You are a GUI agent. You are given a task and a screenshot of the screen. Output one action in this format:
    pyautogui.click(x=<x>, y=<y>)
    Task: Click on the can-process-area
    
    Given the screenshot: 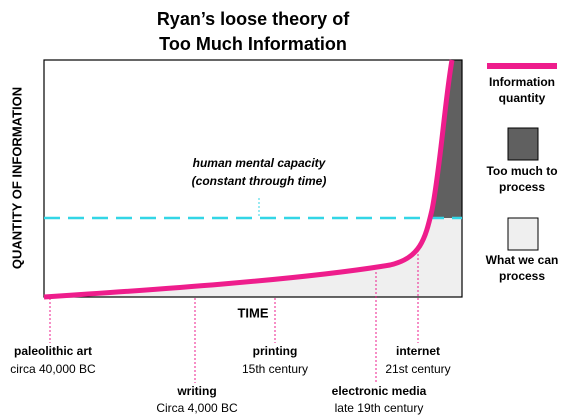 What is the action you would take?
    pyautogui.click(x=253, y=257)
    